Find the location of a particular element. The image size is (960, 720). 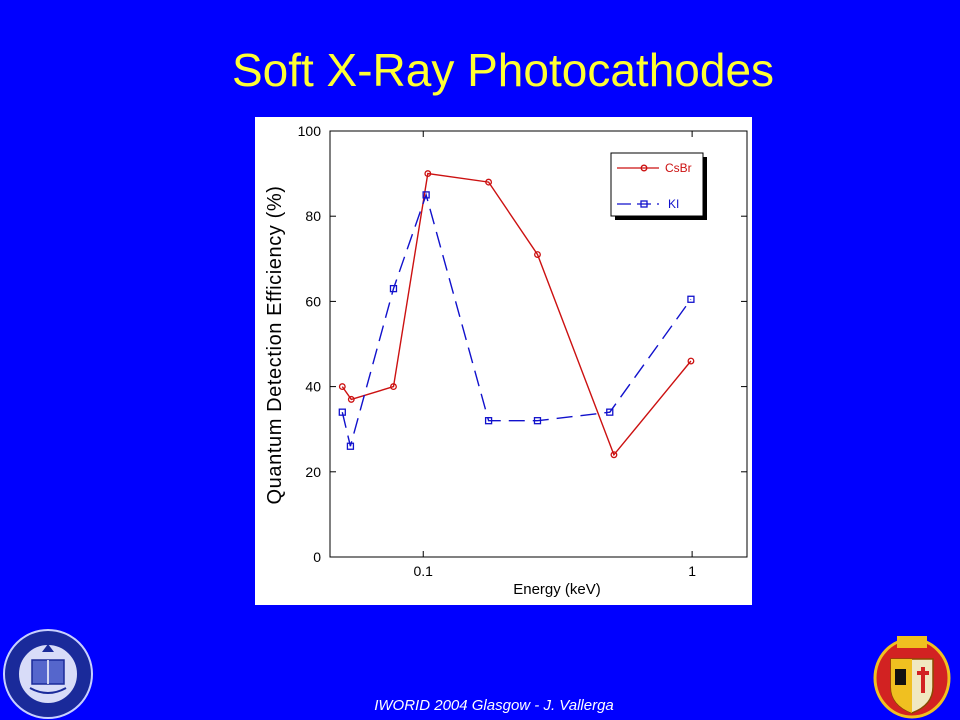

y-tick-label: 0 is located at coordinates (317, 557).